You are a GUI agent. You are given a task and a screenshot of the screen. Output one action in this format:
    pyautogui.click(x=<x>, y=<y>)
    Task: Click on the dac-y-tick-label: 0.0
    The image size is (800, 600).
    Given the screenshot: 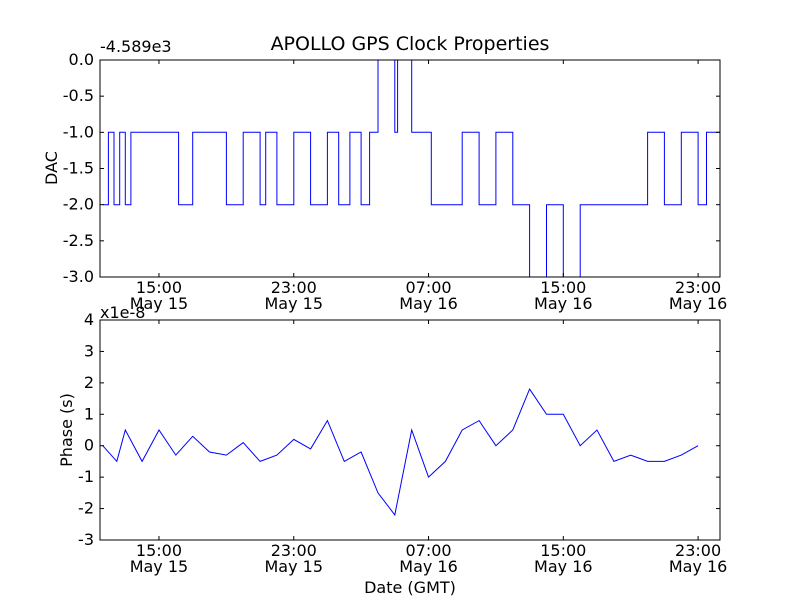 What is the action you would take?
    pyautogui.click(x=81, y=59)
    